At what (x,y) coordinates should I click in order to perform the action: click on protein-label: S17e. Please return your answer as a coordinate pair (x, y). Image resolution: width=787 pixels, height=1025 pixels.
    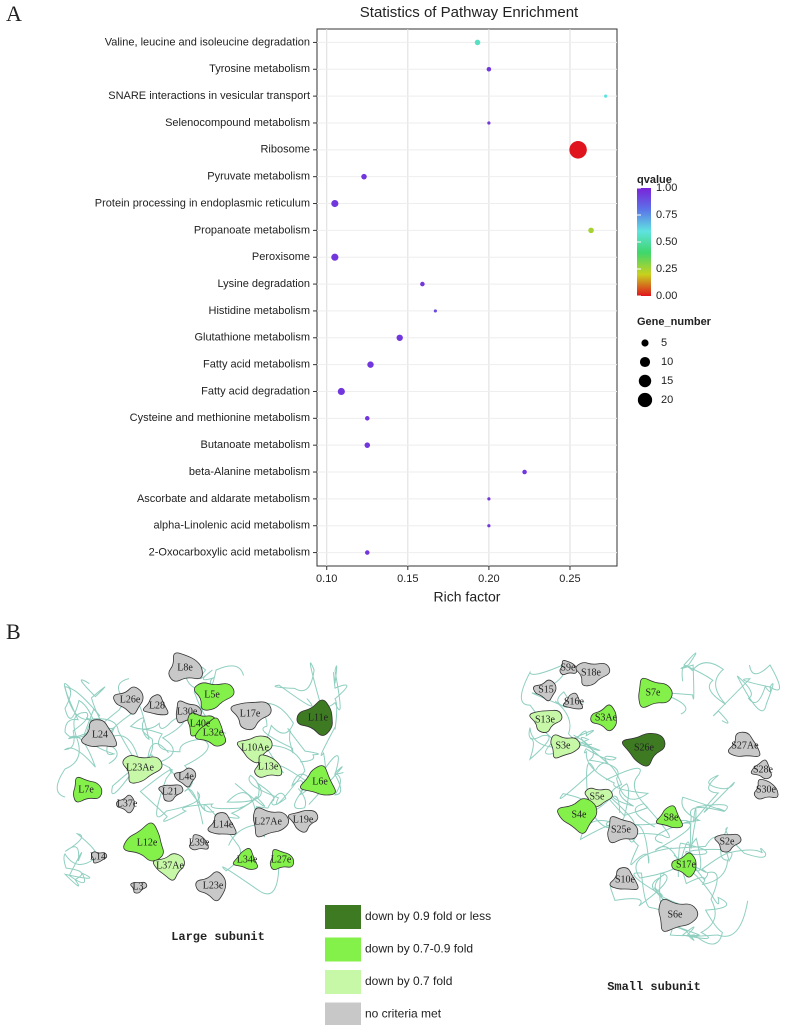
    Looking at the image, I should click on (686, 864).